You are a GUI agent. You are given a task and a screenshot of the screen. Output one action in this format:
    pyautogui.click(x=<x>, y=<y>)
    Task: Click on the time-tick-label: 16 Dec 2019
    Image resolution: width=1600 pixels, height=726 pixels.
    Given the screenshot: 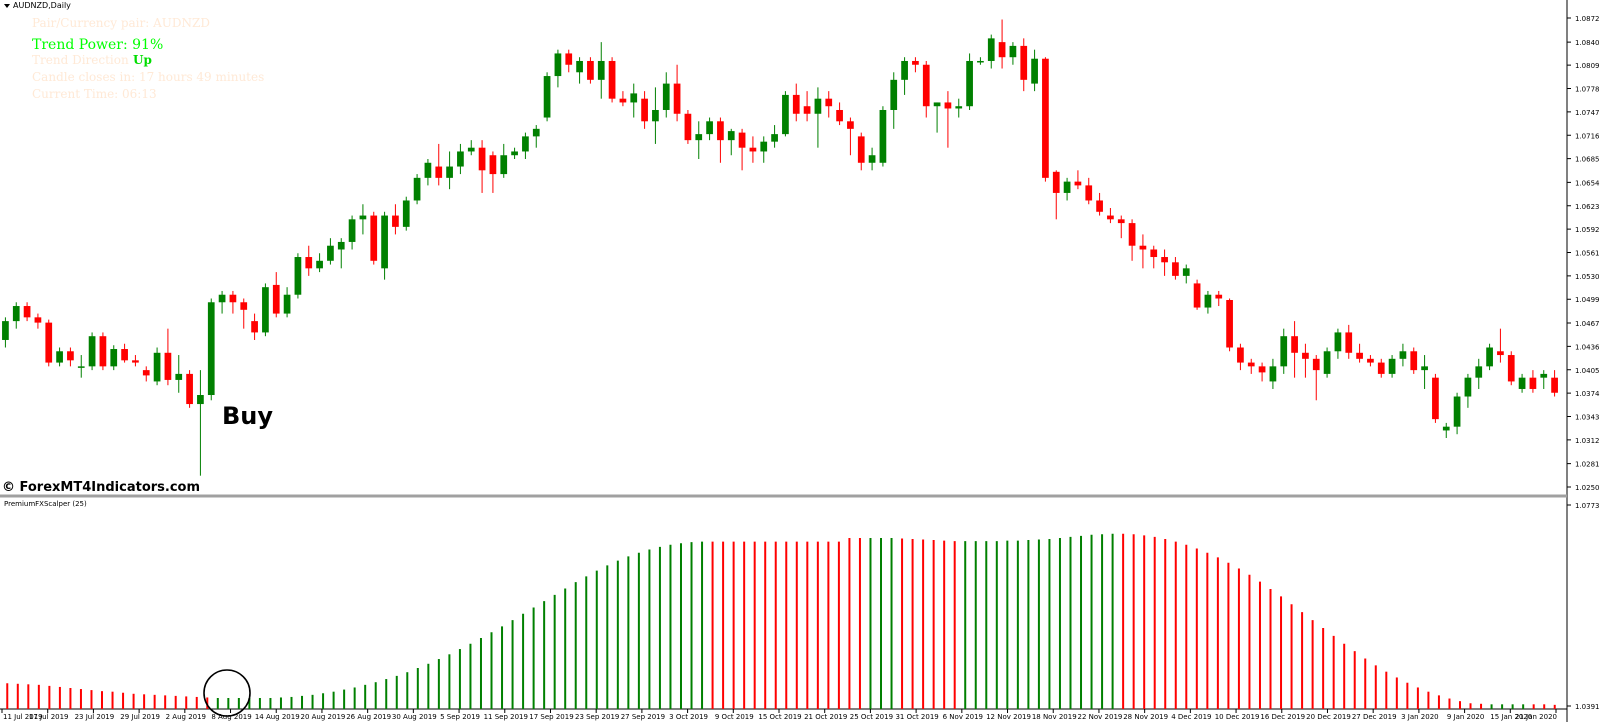 What is the action you would take?
    pyautogui.click(x=1282, y=717)
    